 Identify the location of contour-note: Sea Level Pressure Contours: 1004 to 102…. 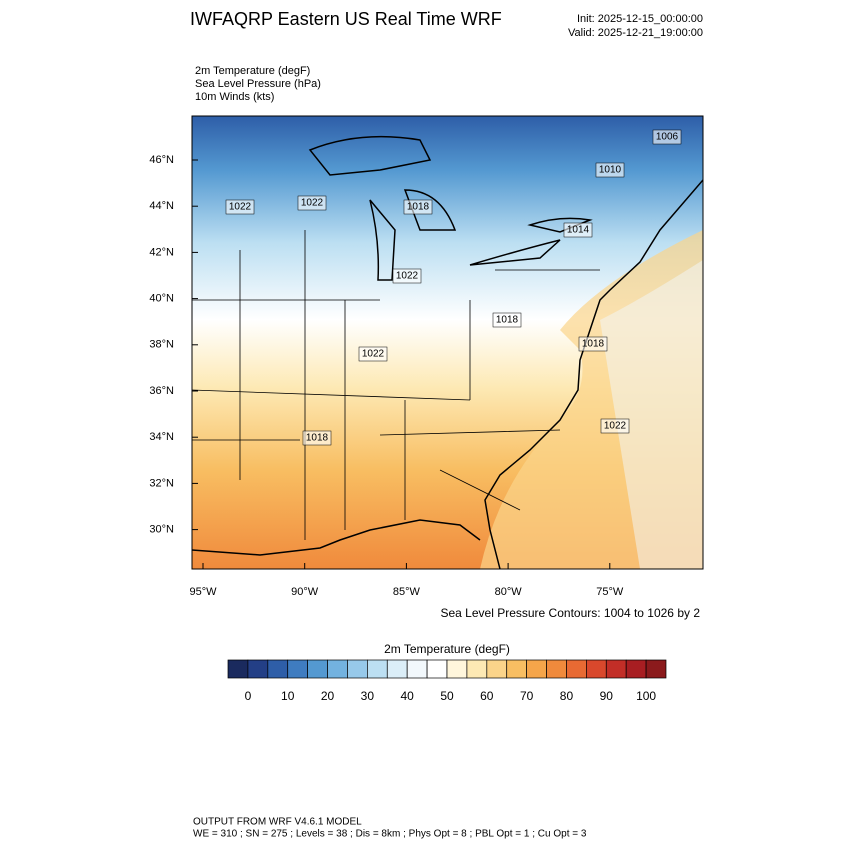
(571, 613).